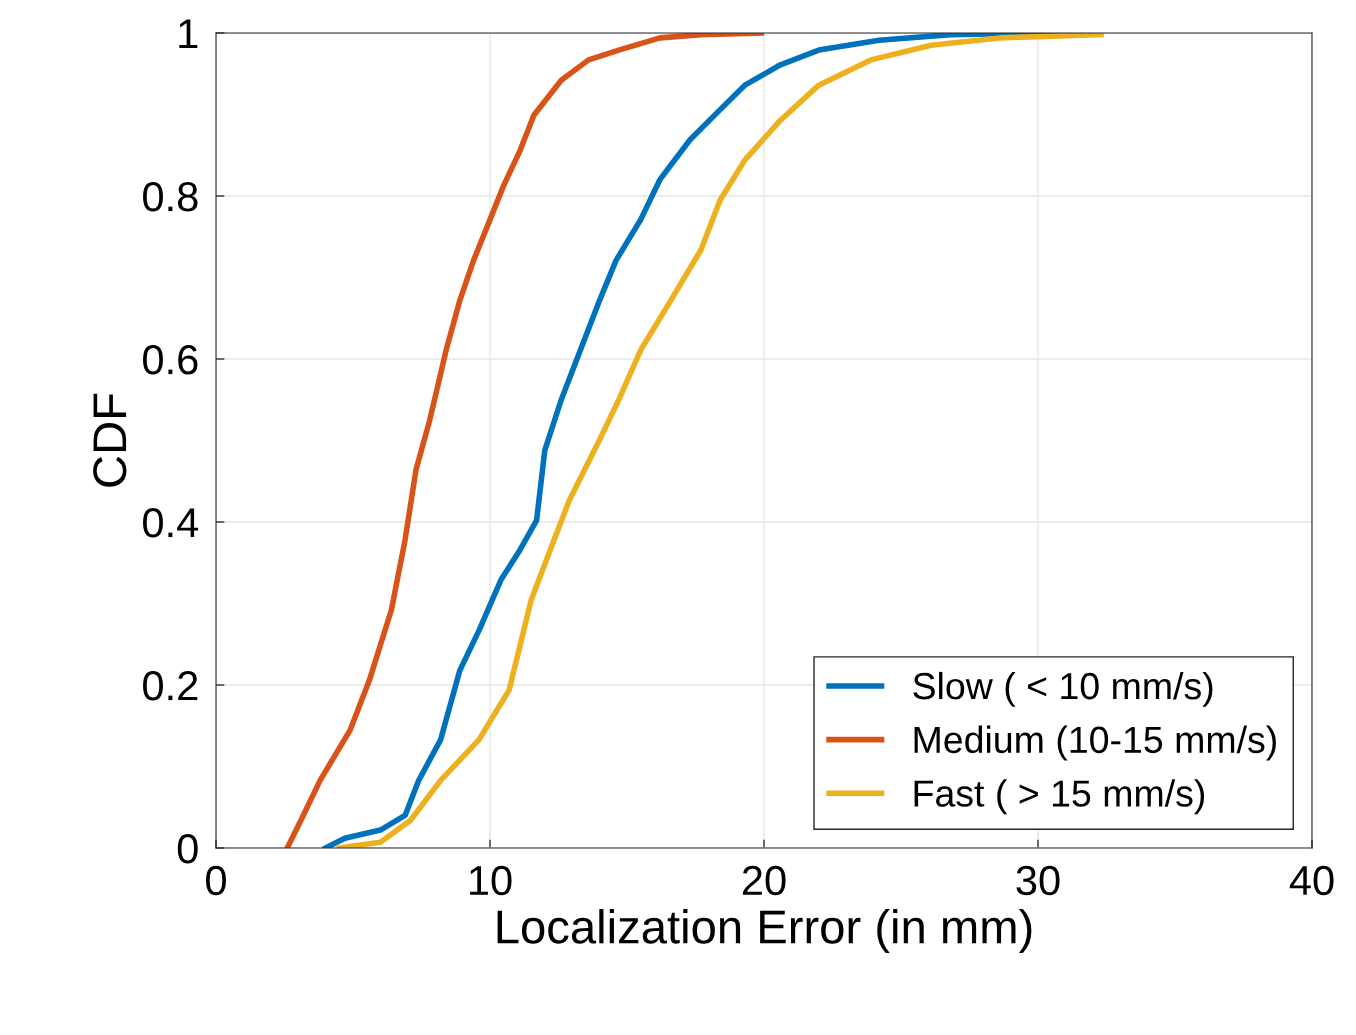  What do you see at coordinates (188, 34) in the screenshot?
I see `y-tick-label: 1` at bounding box center [188, 34].